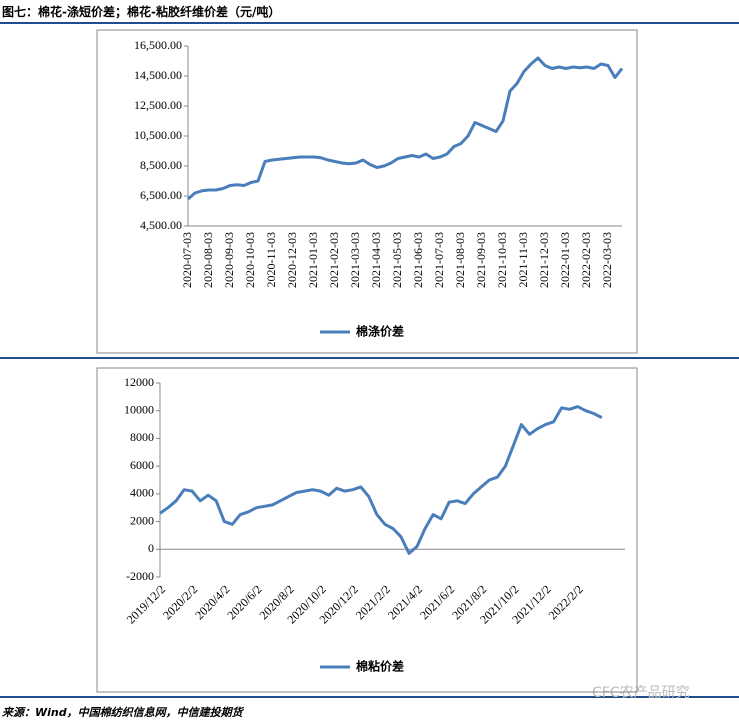  Describe the element at coordinates (142, 520) in the screenshot. I see `y-tick-label: 2000` at that location.